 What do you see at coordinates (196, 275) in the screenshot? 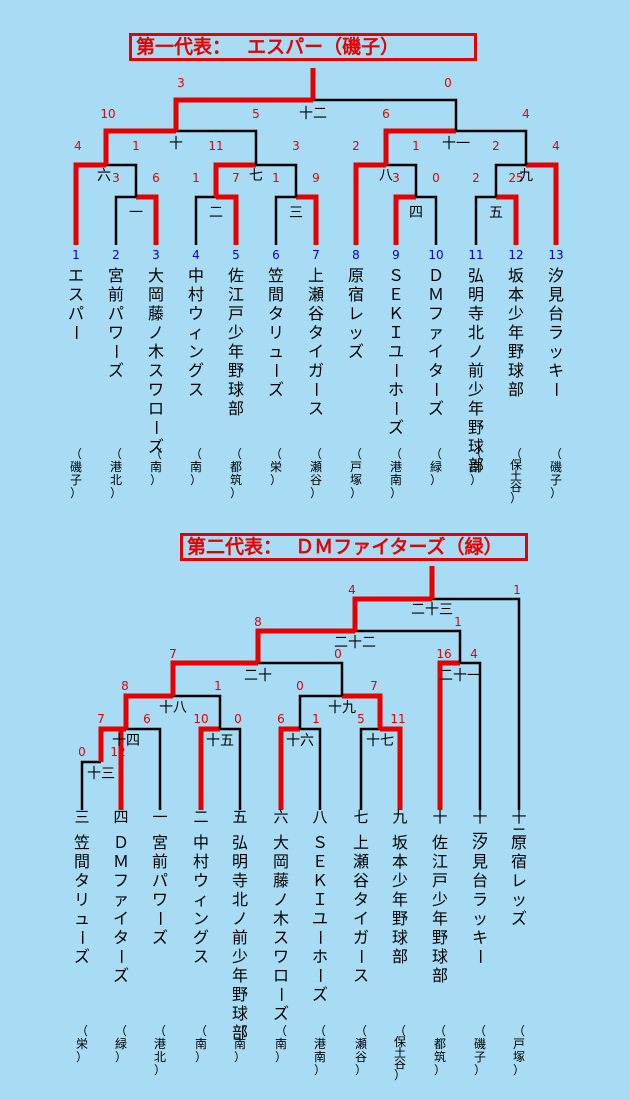
I see `char: 中` at bounding box center [196, 275].